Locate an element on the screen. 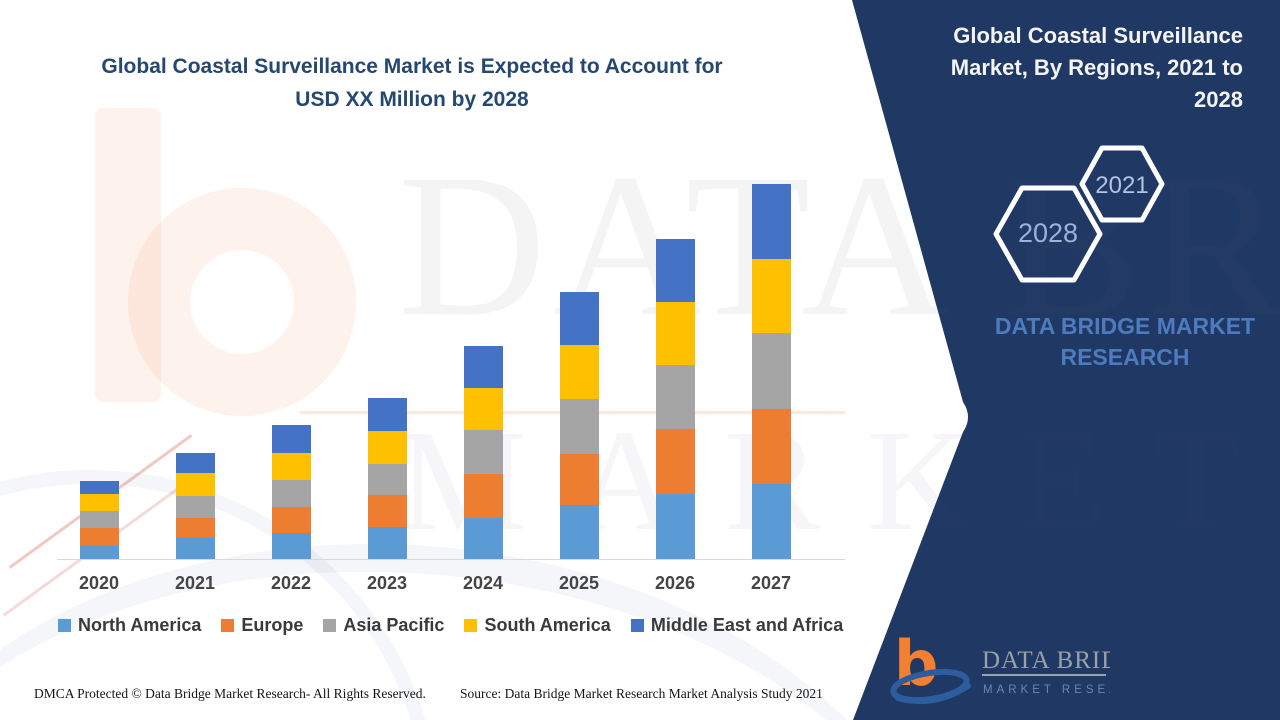  segment-north-america-2027 is located at coordinates (771, 521).